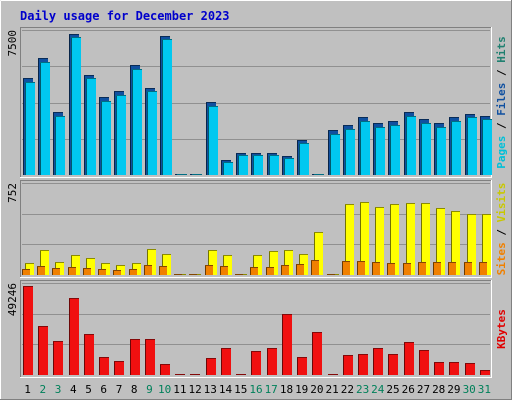  Describe the element at coordinates (125, 16) in the screenshot. I see `chart-title: Daily usage for December 2023` at that location.